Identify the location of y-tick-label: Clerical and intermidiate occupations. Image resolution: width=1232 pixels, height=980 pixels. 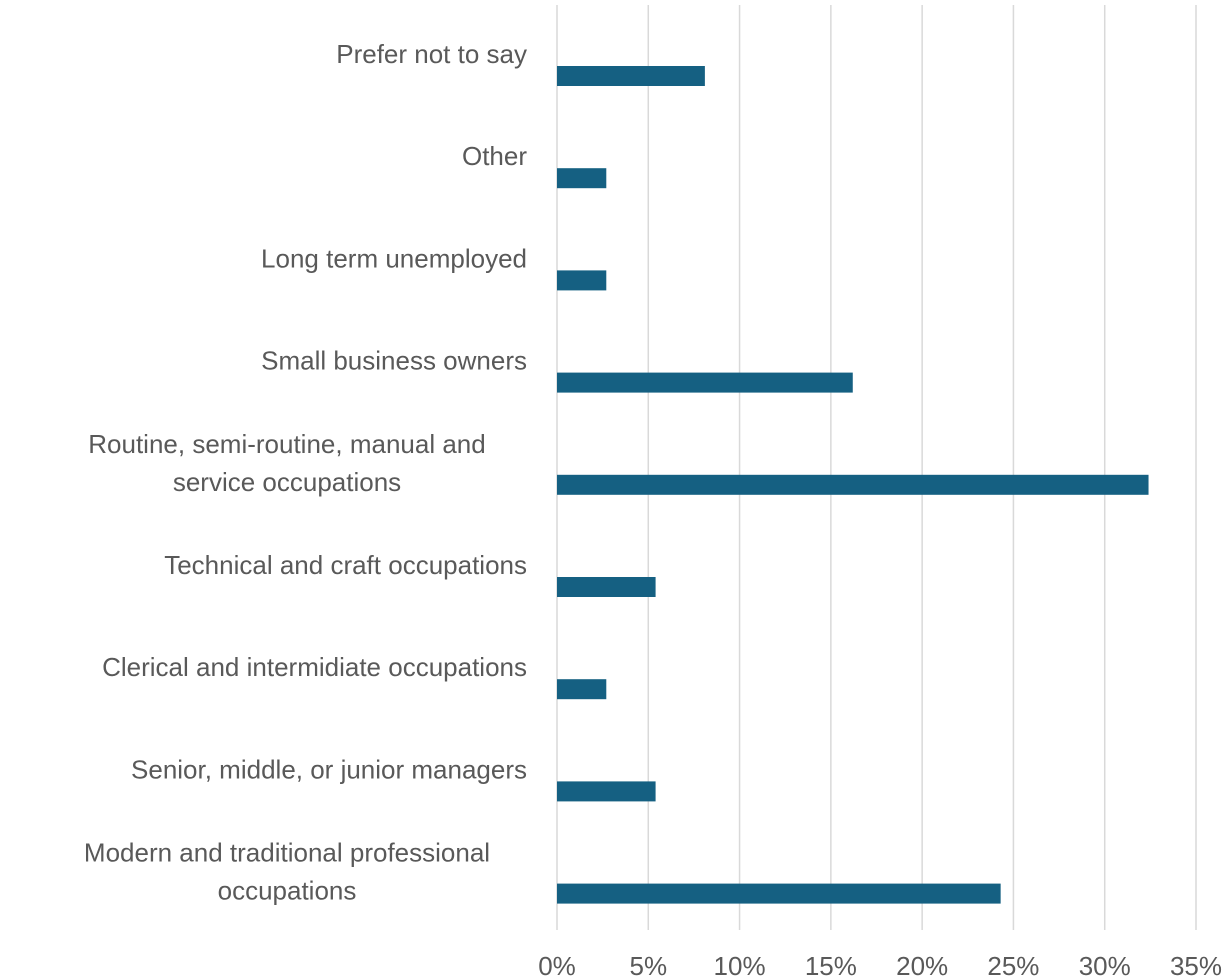
(314, 667).